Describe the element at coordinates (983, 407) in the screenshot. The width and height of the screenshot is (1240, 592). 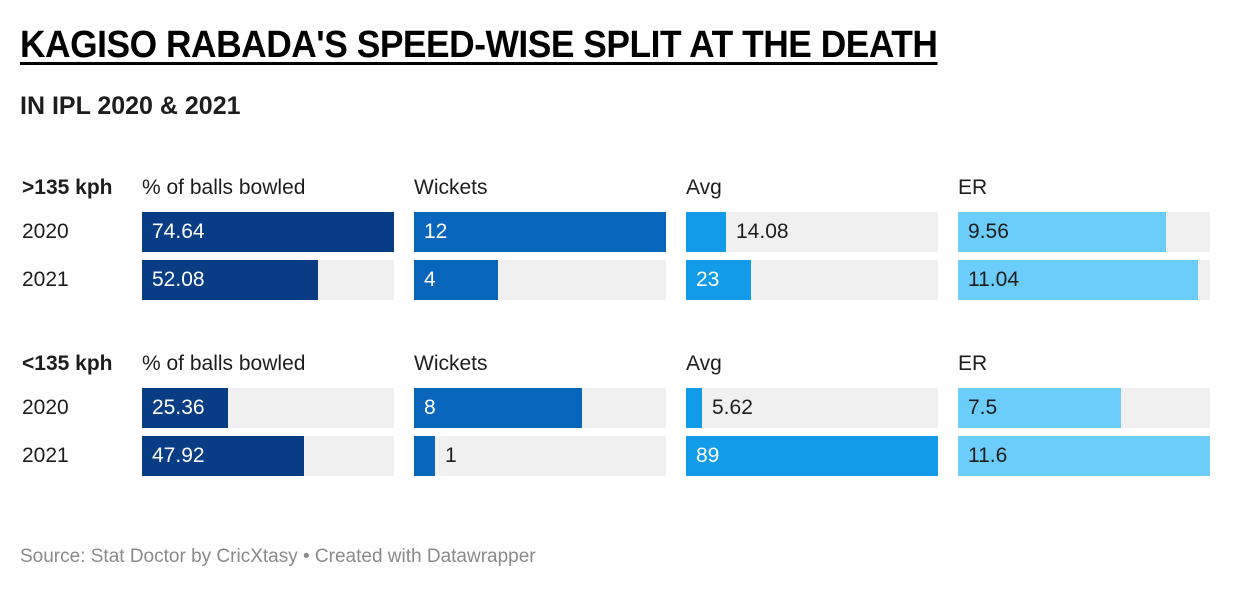
I see `data-label-er: 7.5` at that location.